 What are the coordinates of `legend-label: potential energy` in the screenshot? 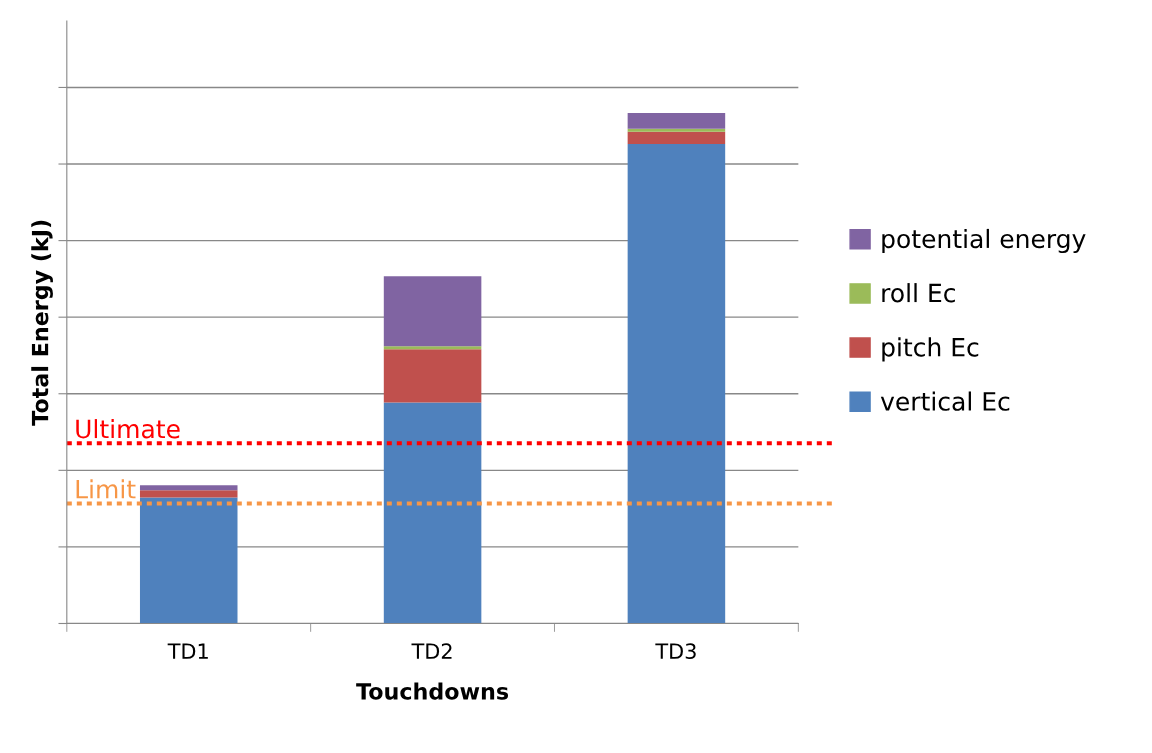 It's located at (984, 241).